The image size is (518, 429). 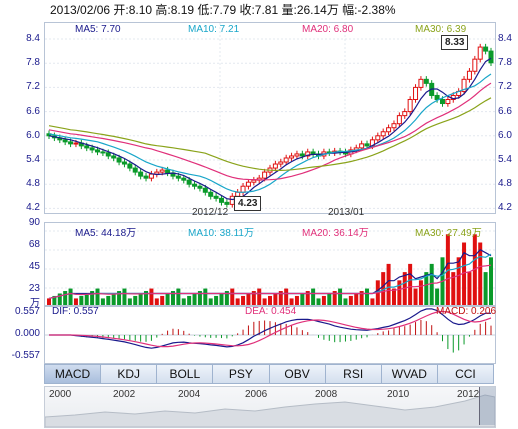 What do you see at coordinates (505, 208) in the screenshot?
I see `price-y-tick-right-7: 4.2` at bounding box center [505, 208].